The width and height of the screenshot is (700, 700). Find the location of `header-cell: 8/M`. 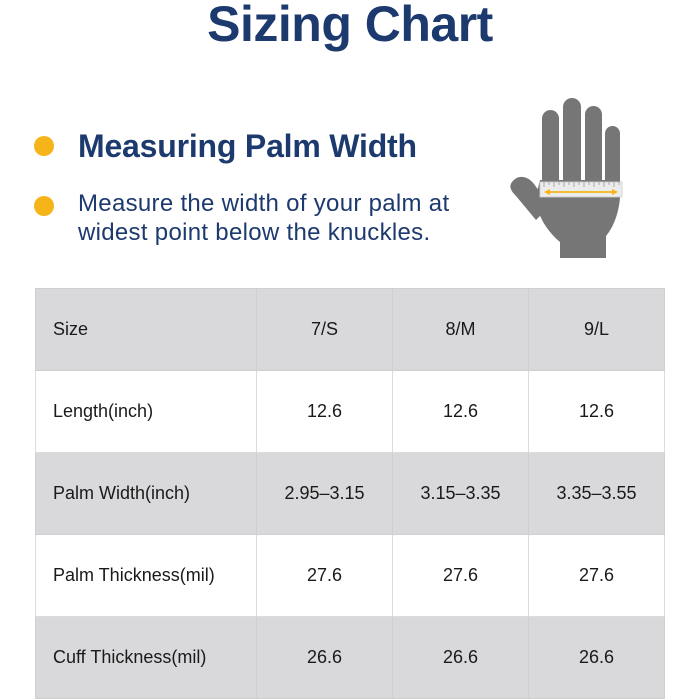

header-cell: 8/M is located at coordinates (460, 329).